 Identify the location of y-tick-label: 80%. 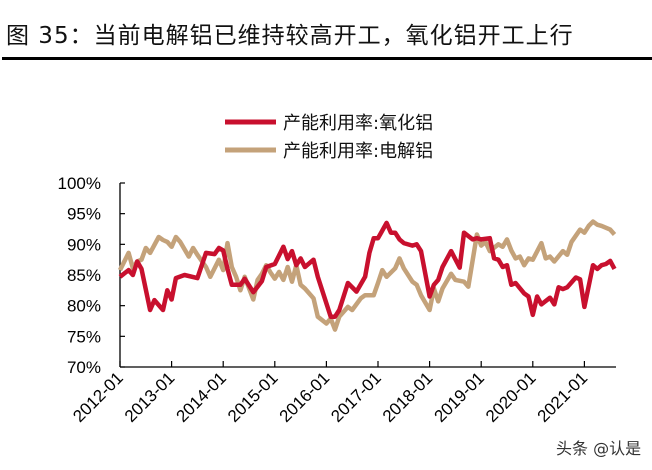
(84, 306).